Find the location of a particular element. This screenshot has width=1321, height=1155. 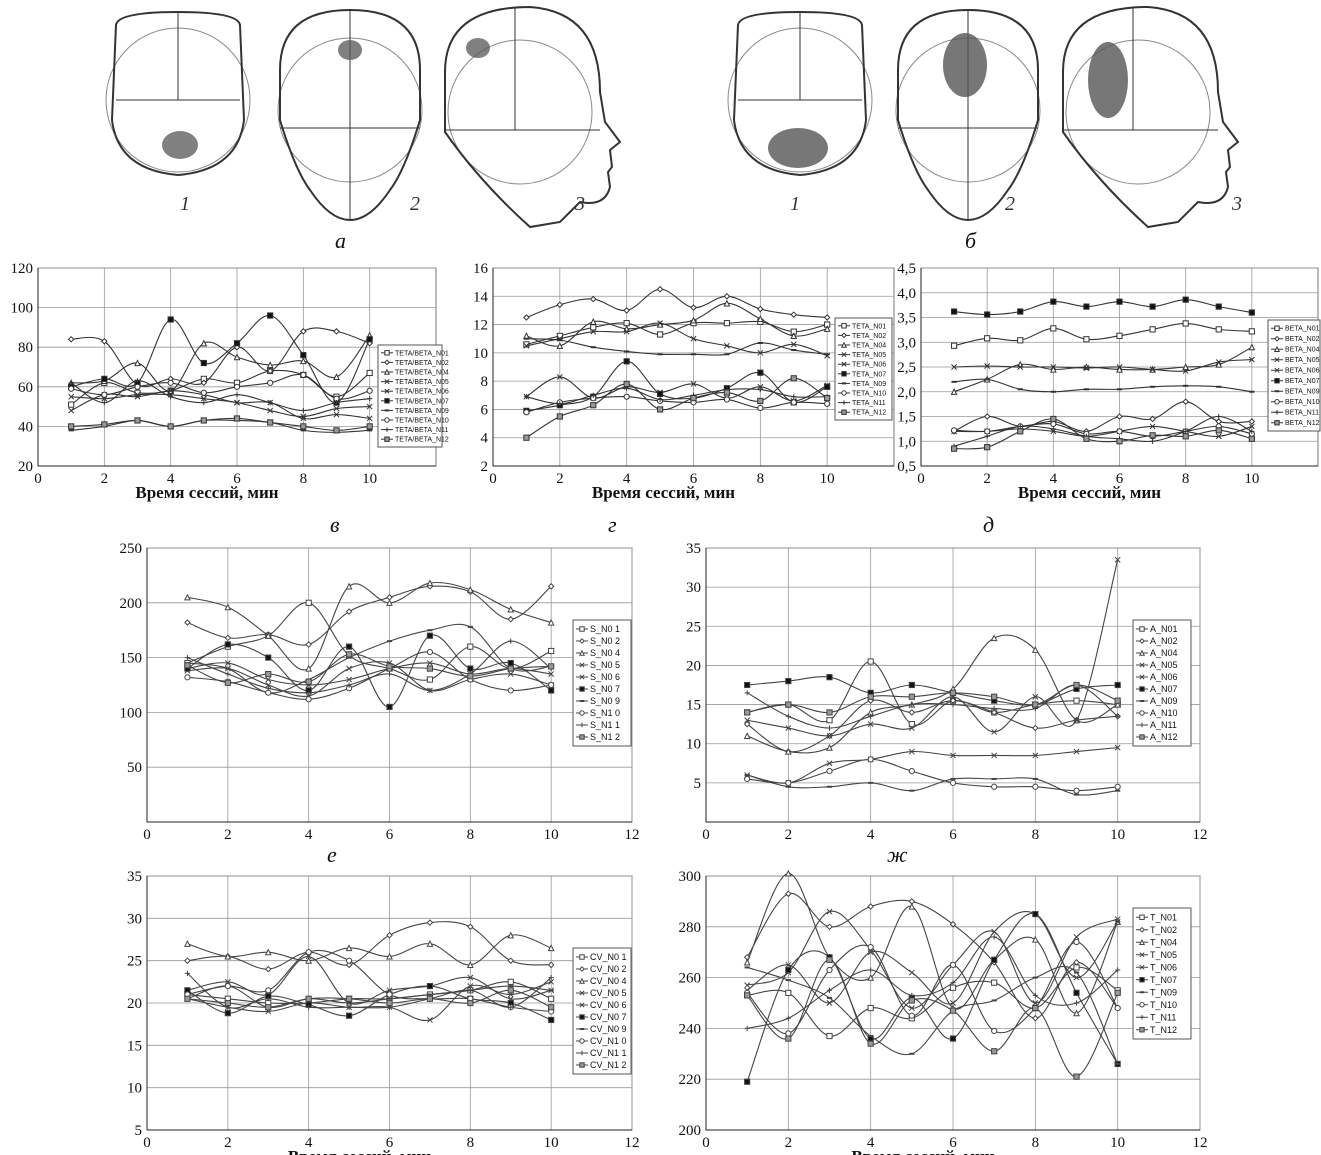

legend-label: CV_N0 2 is located at coordinates (608, 969).